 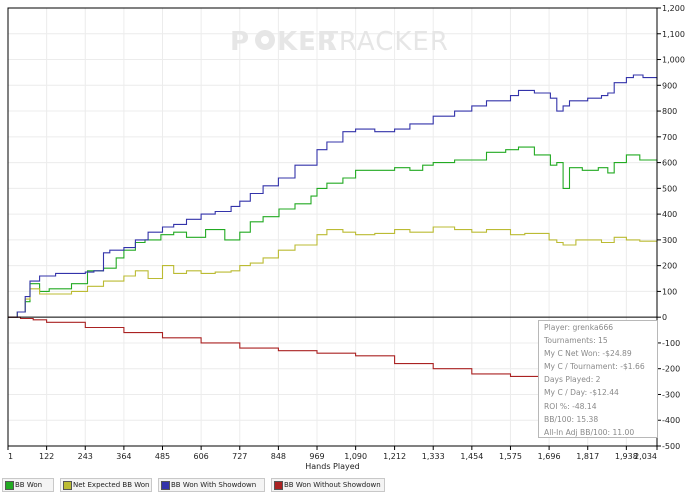 What do you see at coordinates (307, 42) in the screenshot?
I see `watermark-part2: KER` at bounding box center [307, 42].